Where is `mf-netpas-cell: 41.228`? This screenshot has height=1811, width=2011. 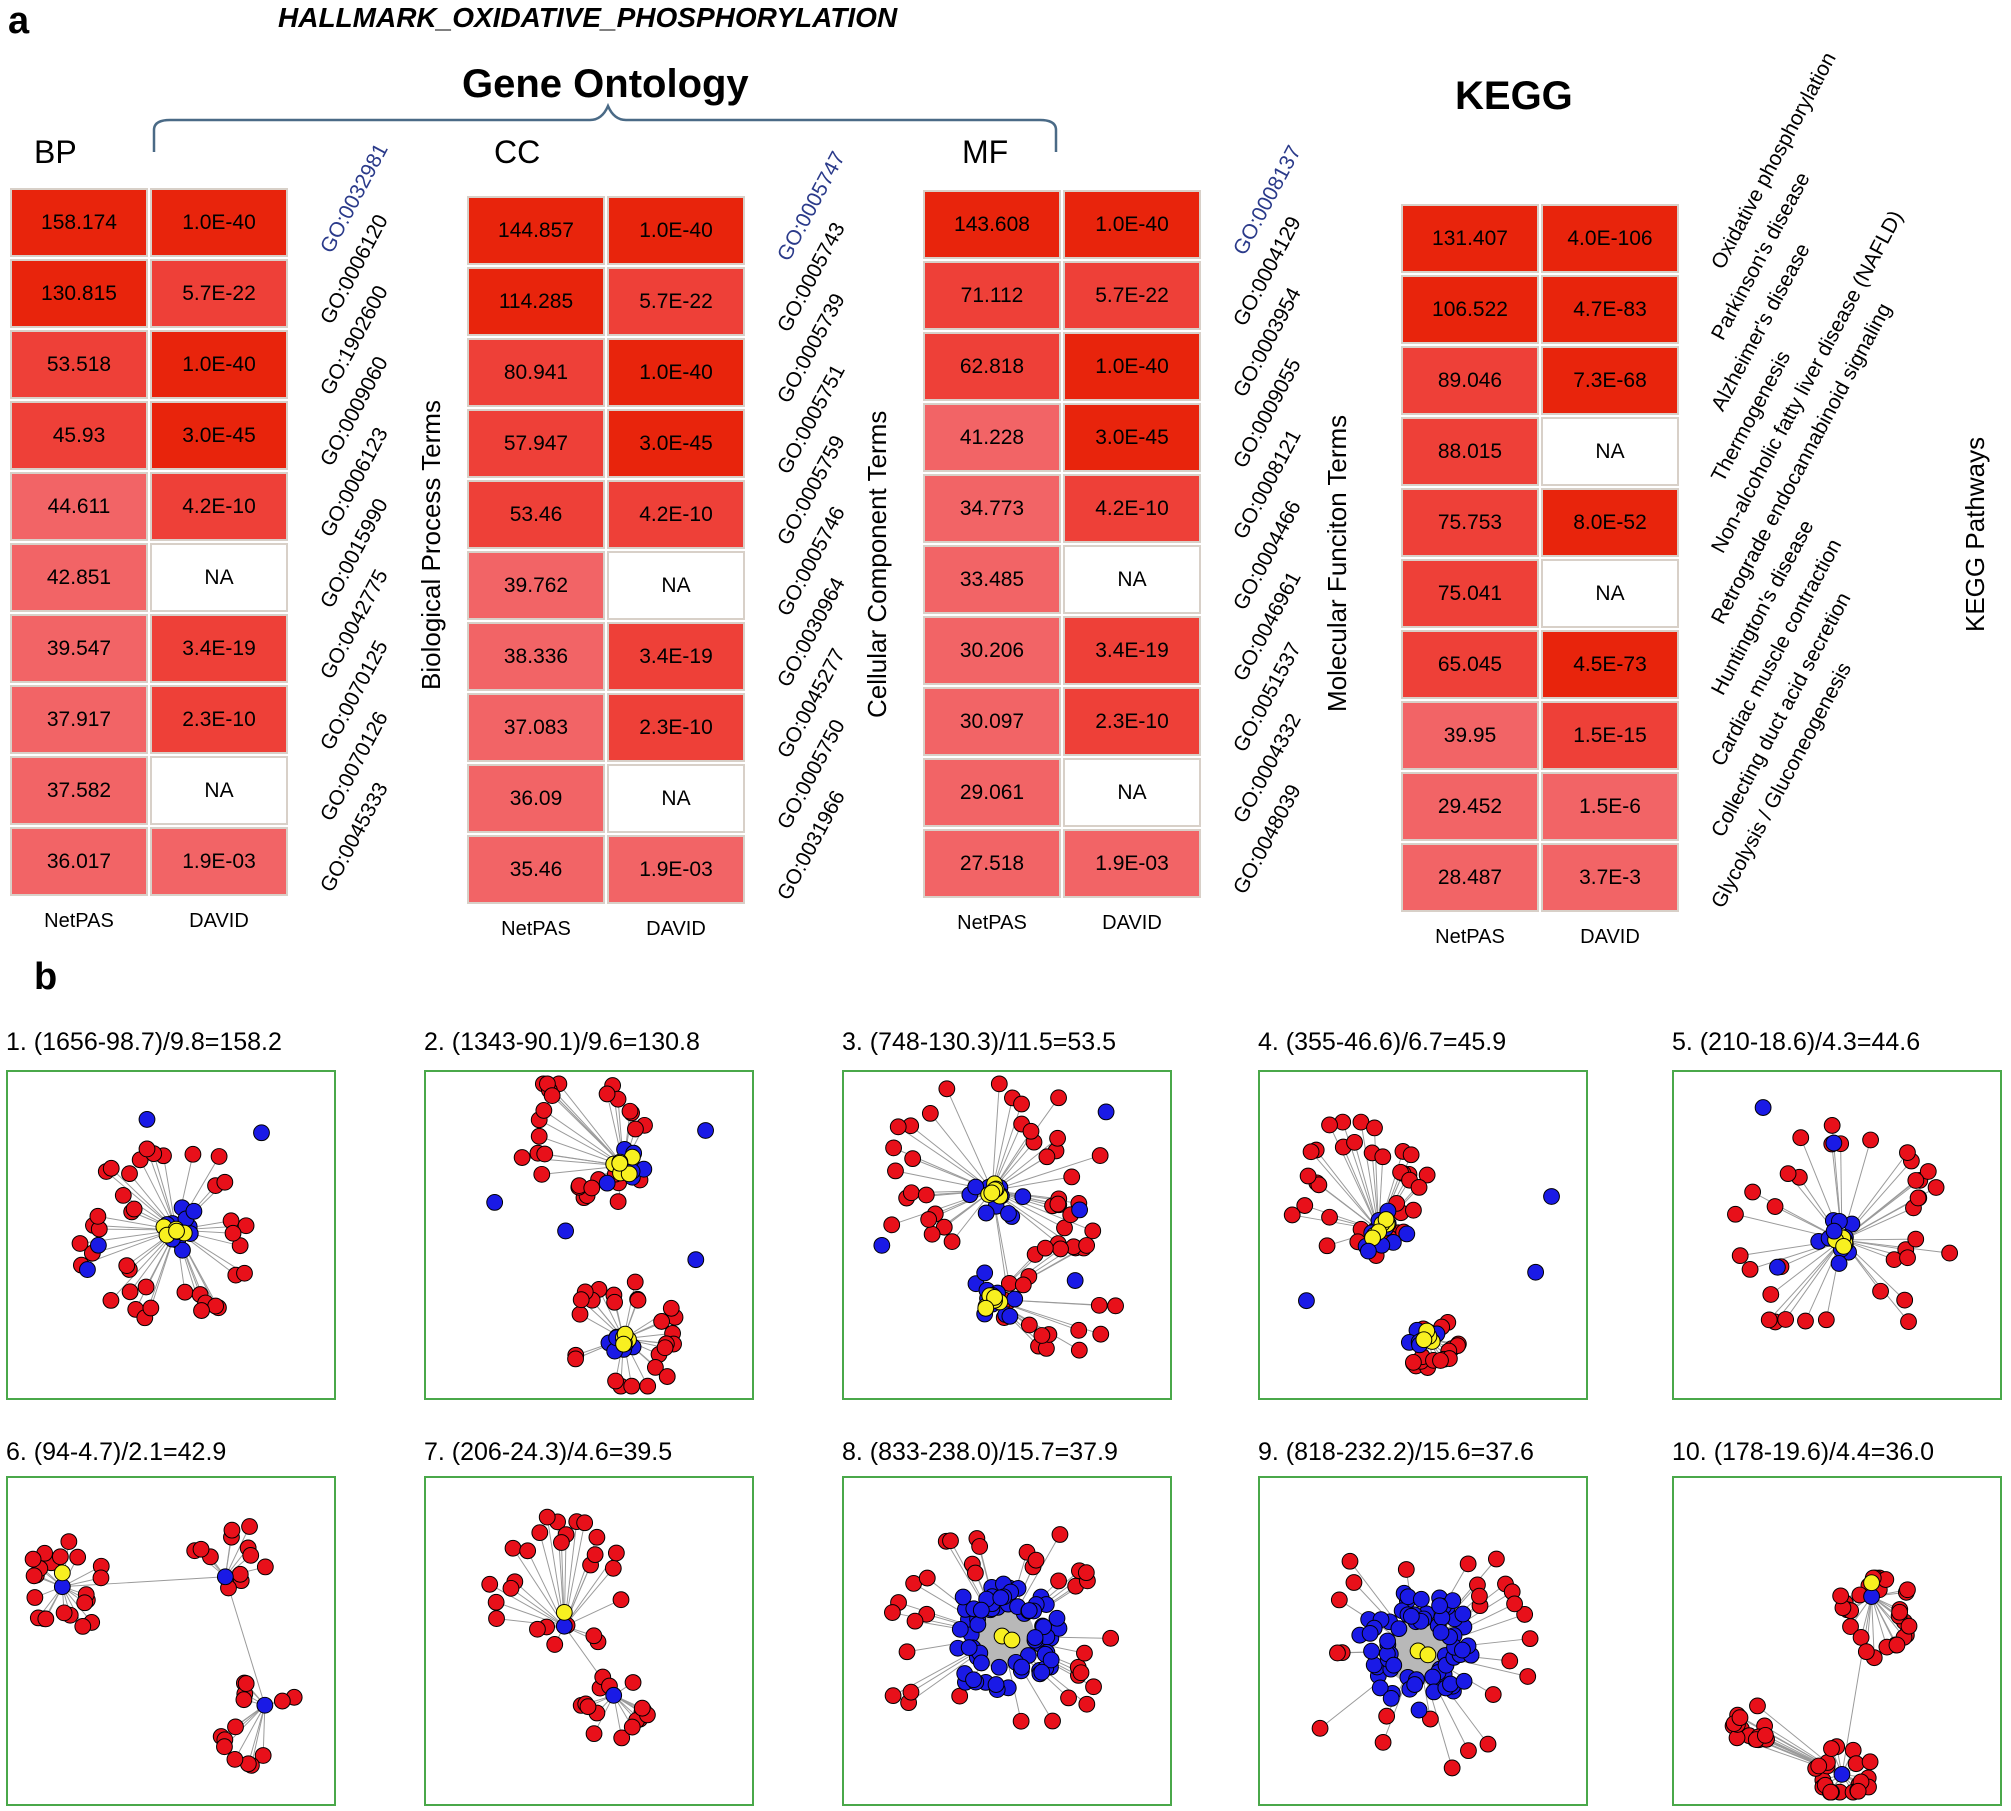 mf-netpas-cell: 41.228 is located at coordinates (992, 437).